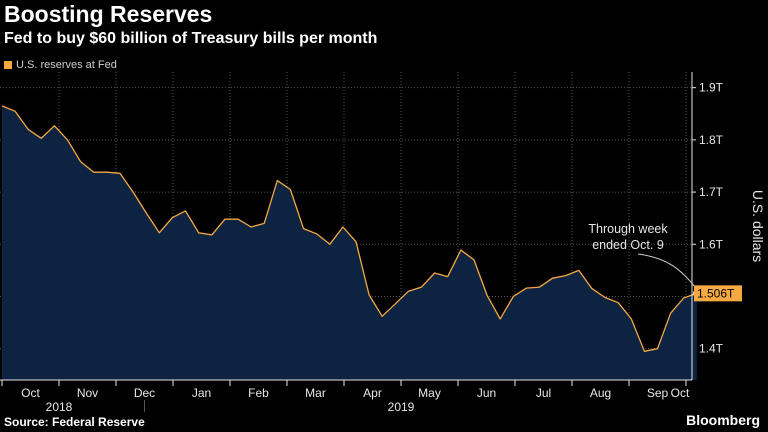 The width and height of the screenshot is (768, 432). I want to click on year-label: 2019, so click(401, 407).